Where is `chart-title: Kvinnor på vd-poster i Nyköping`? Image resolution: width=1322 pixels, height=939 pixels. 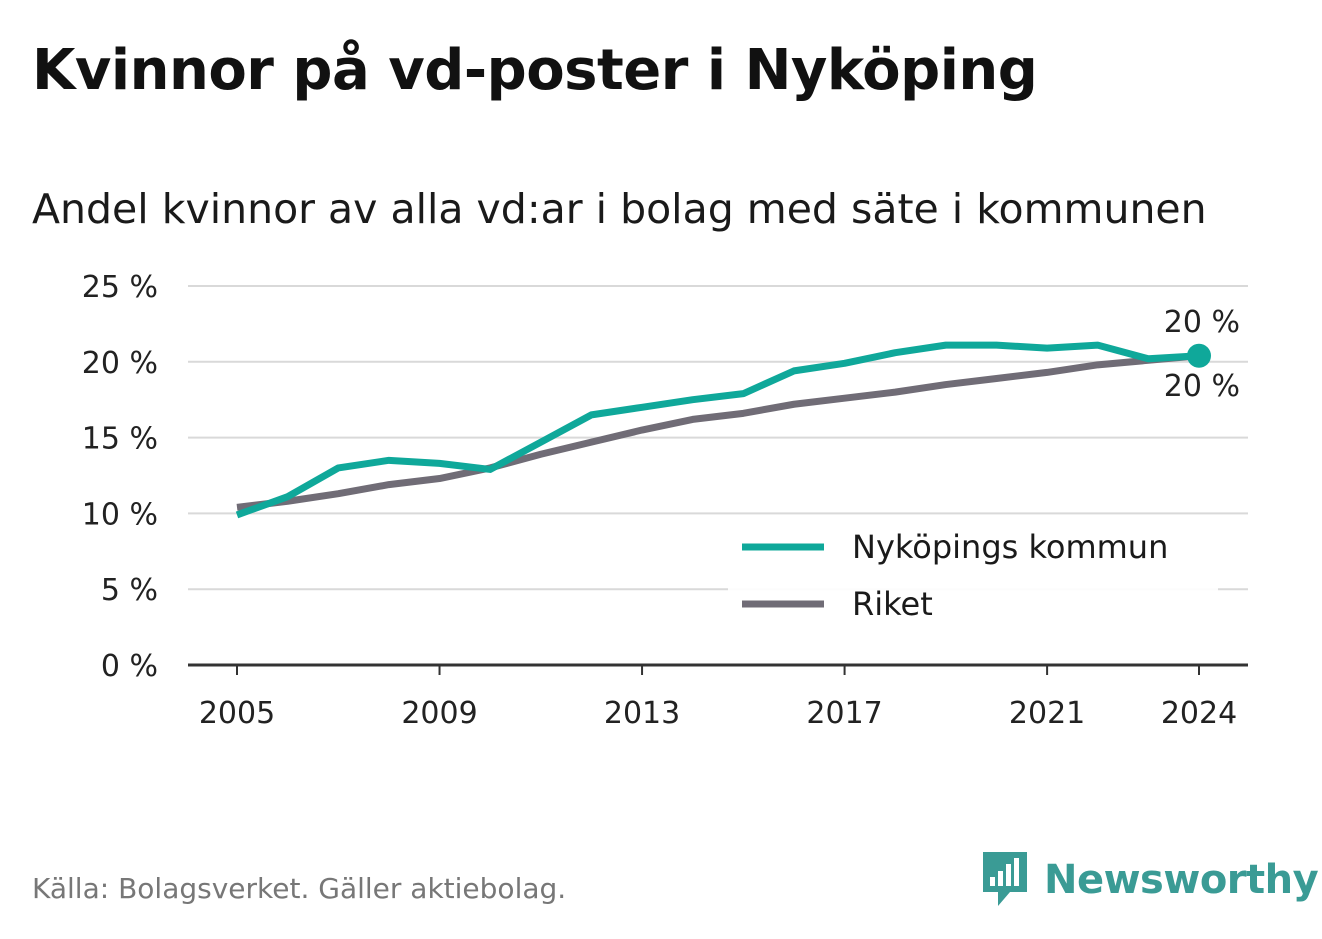
chart-title: Kvinnor på vd-poster i Nyköping is located at coordinates (535, 70).